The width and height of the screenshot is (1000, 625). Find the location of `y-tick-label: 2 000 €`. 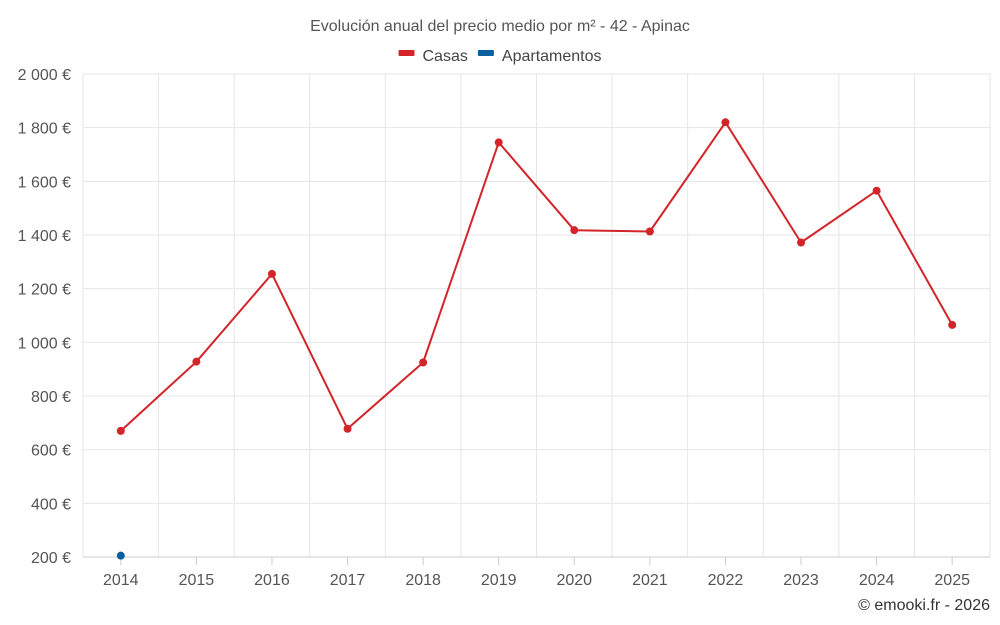

y-tick-label: 2 000 € is located at coordinates (44, 75).